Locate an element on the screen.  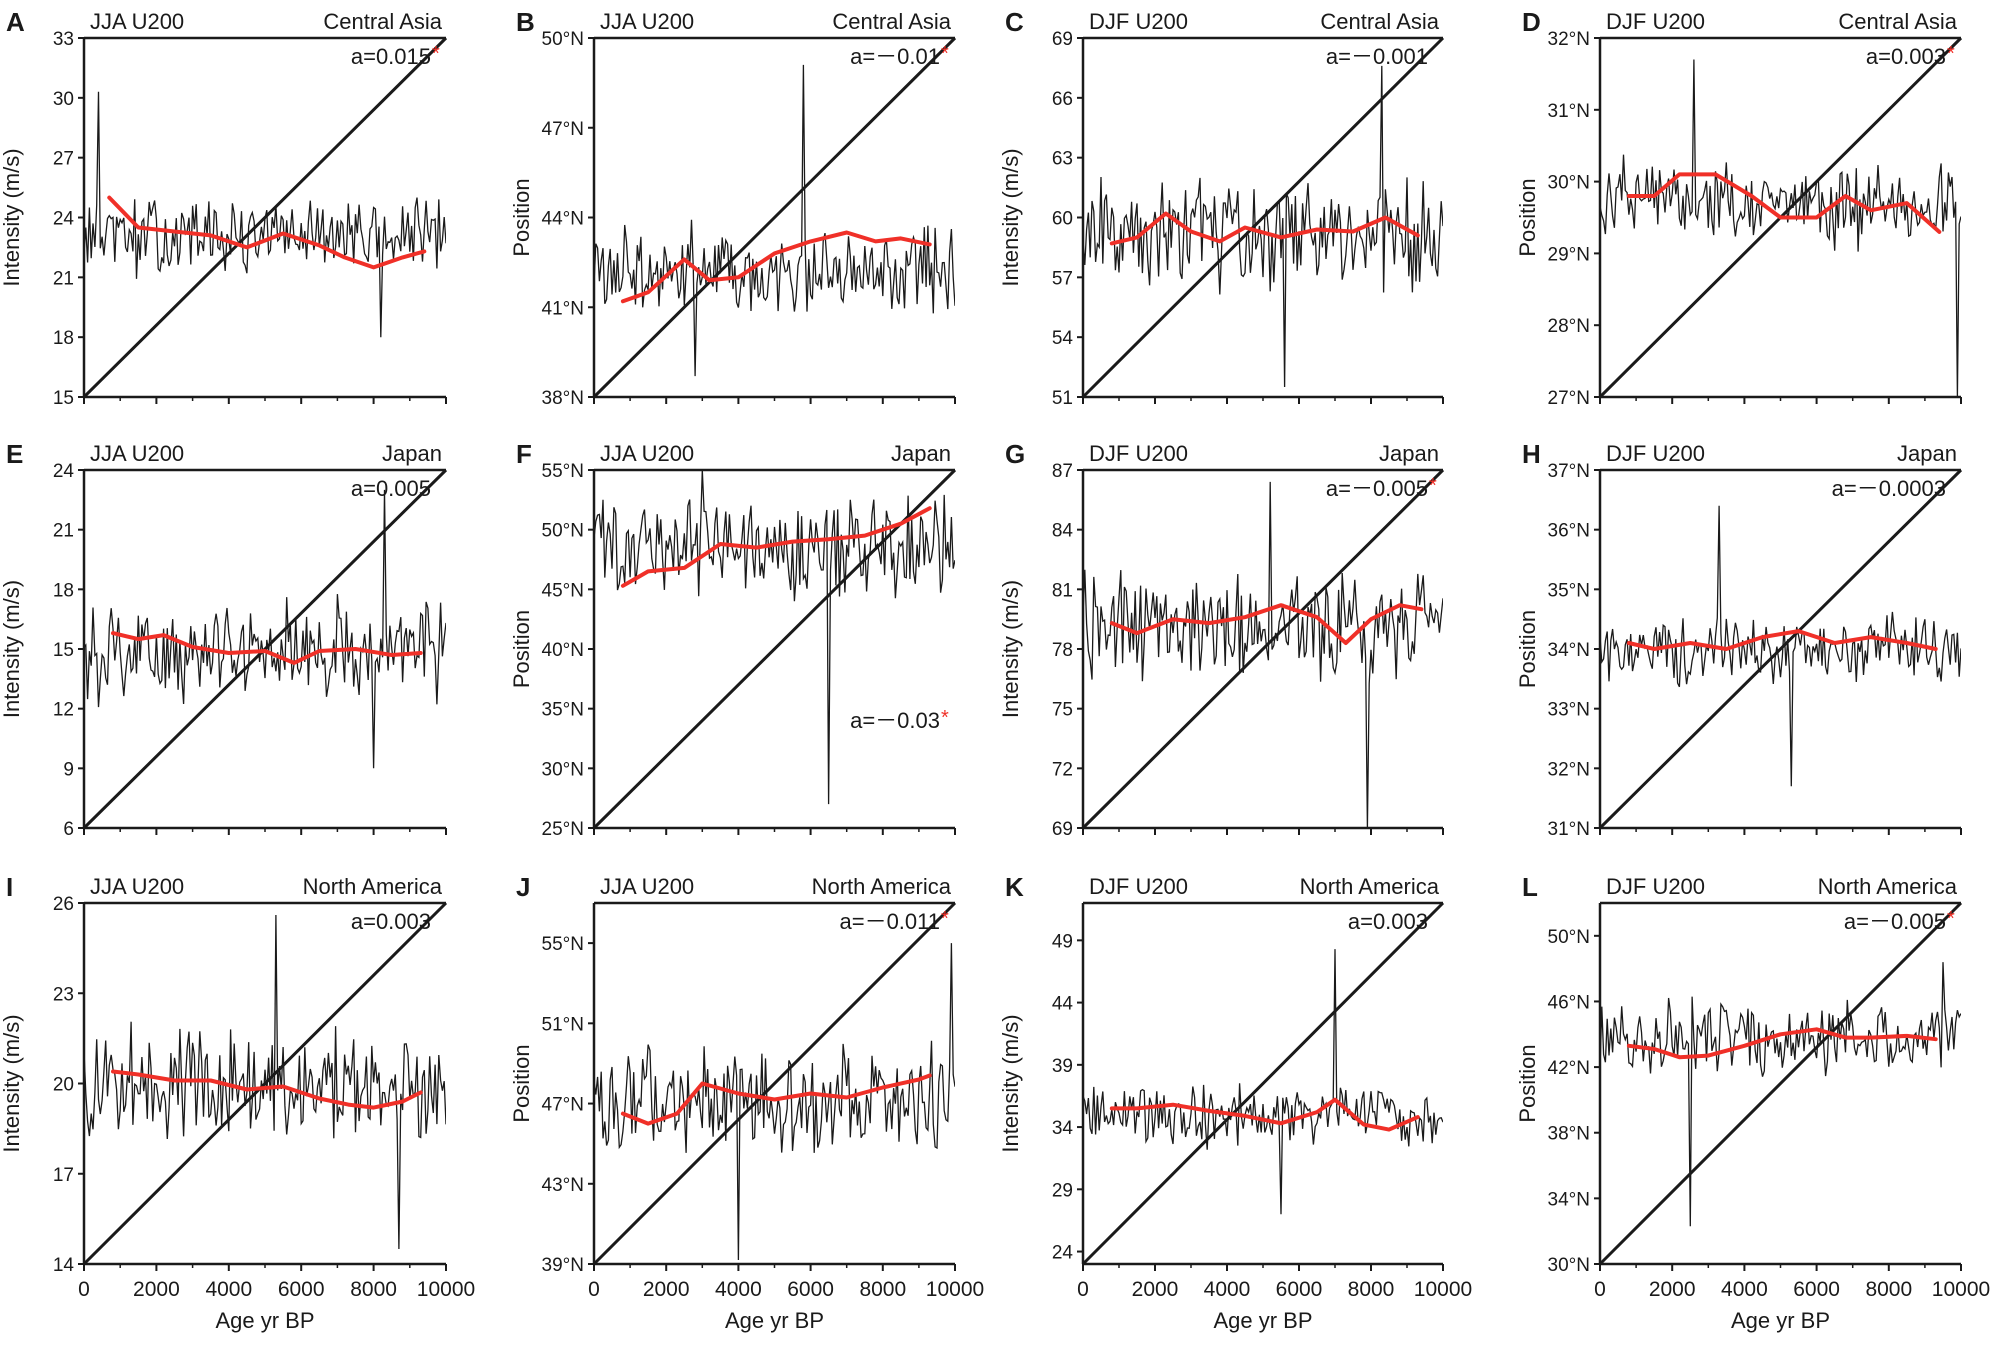
x-tick-label-l: 4000 is located at coordinates (1744, 1289).